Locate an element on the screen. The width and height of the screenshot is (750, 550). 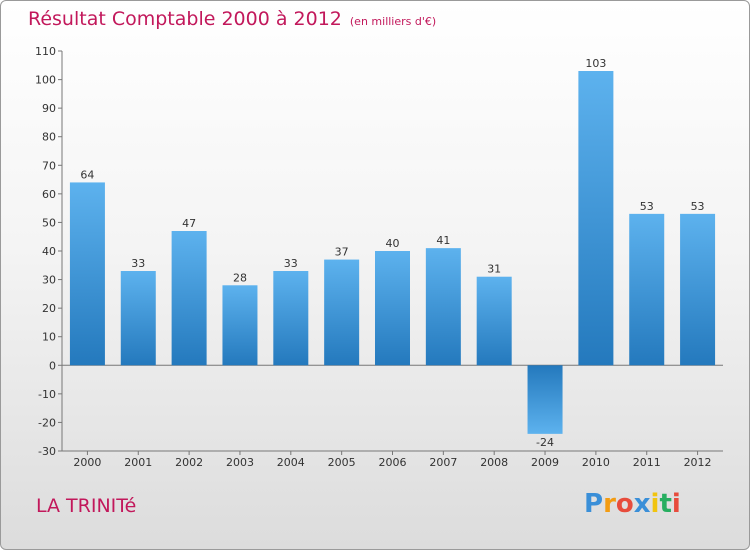
y-tick-label: 100 is located at coordinates (45, 80).